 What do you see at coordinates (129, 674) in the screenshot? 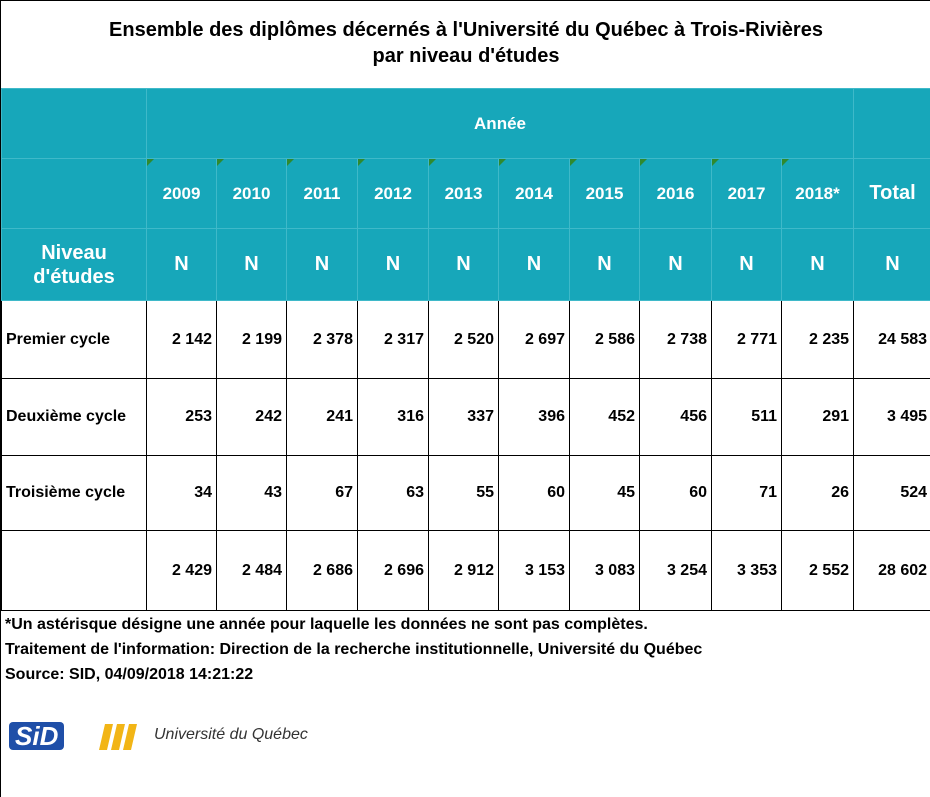
I see `note: Source: SID, 04/09/2018 14:21:22` at bounding box center [129, 674].